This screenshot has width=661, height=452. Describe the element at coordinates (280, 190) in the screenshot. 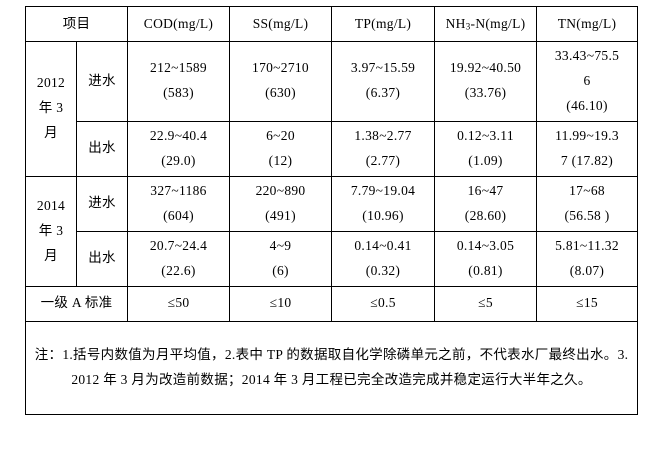

I see `value-range: 220~890` at that location.